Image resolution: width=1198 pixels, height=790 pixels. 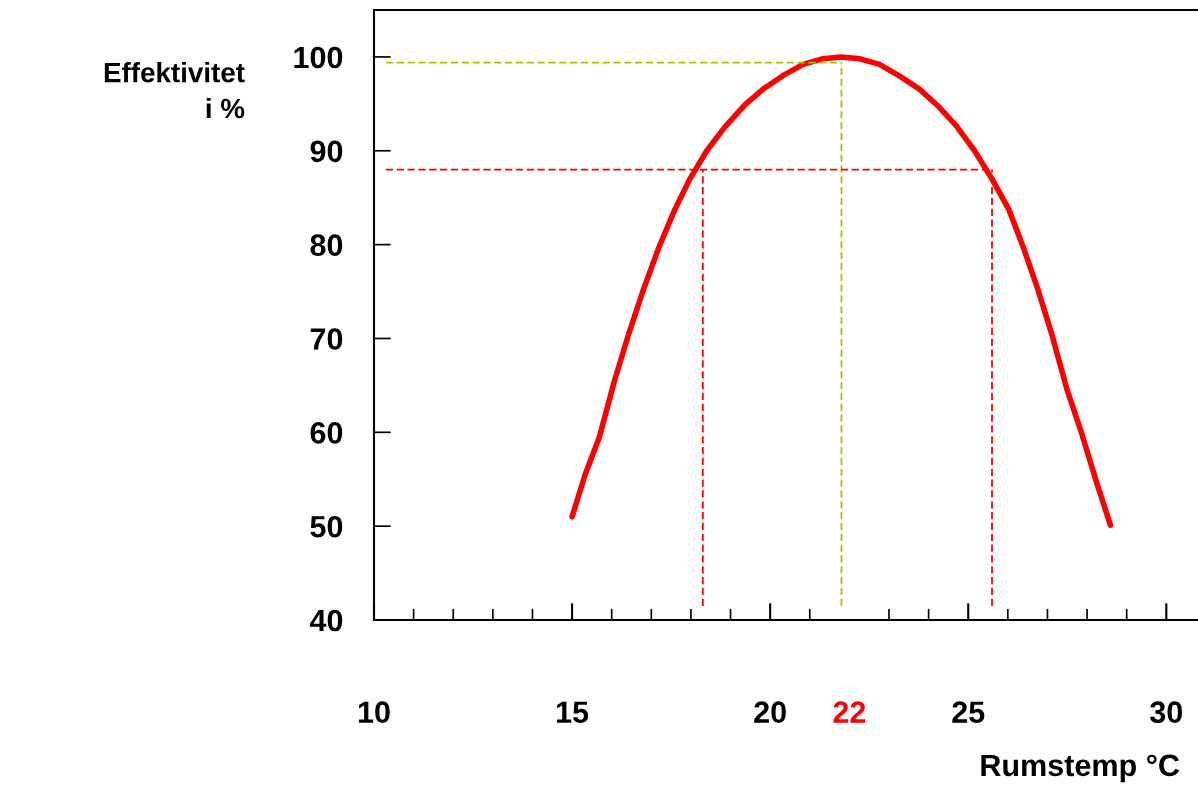 What do you see at coordinates (326, 526) in the screenshot?
I see `y-tick-label: 50` at bounding box center [326, 526].